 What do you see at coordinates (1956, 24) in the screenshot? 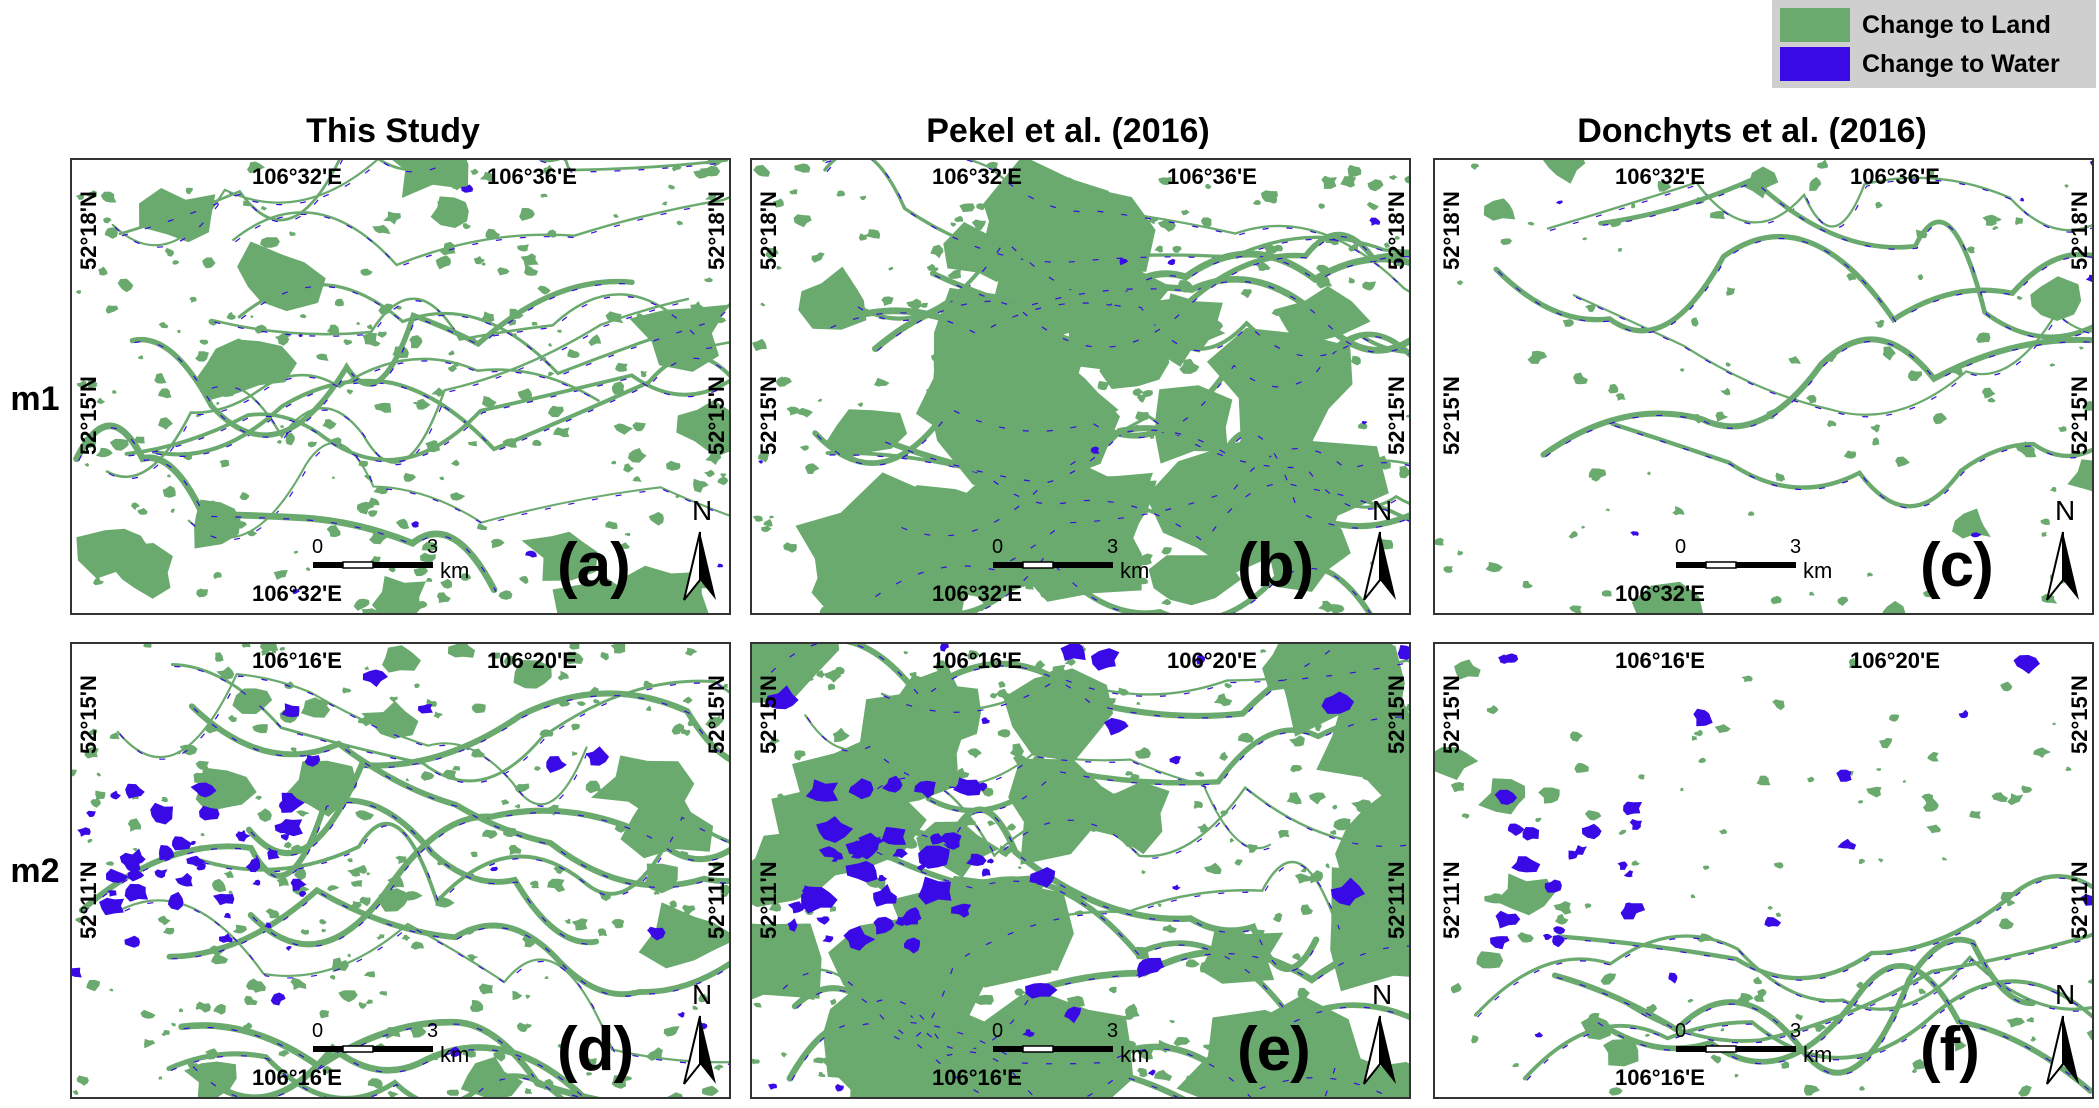
I see `legend-label-land: Change to Land` at bounding box center [1956, 24].